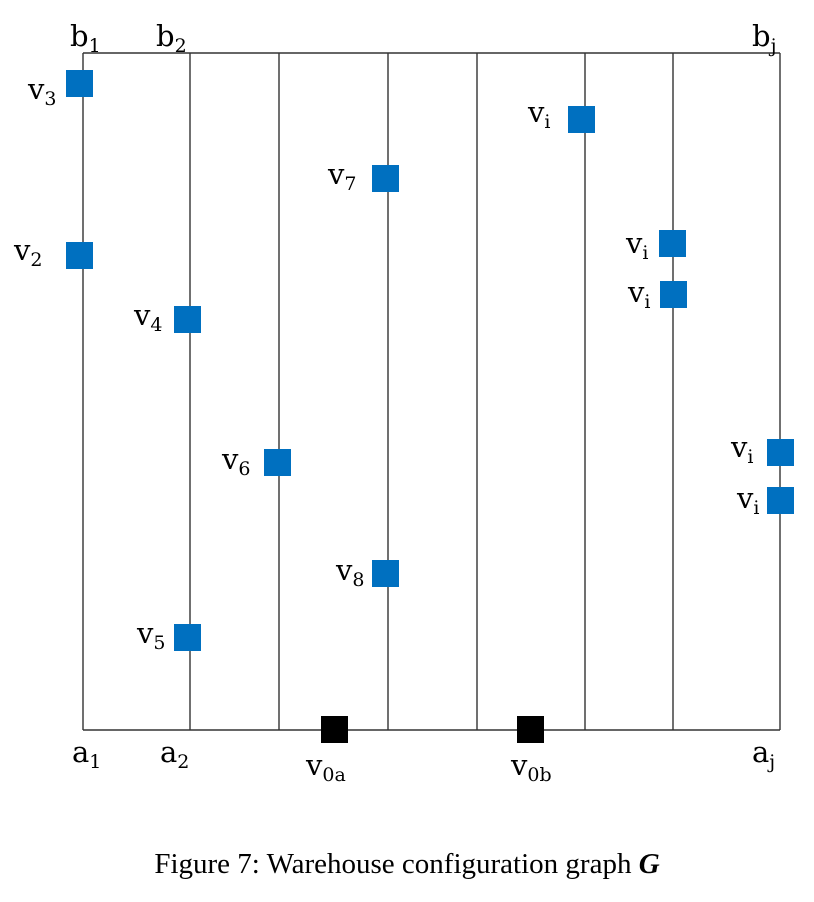 The width and height of the screenshot is (814, 902). I want to click on vertex-label-v2: v2, so click(27, 252).